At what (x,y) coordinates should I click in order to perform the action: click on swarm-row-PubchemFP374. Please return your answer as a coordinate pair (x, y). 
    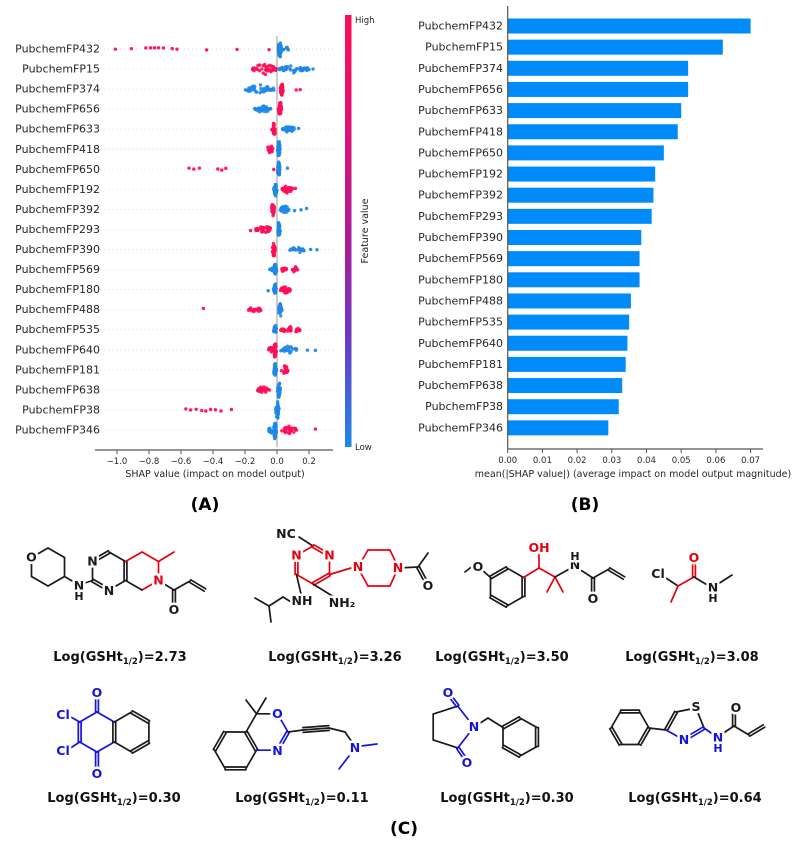
    Looking at the image, I should click on (272, 89).